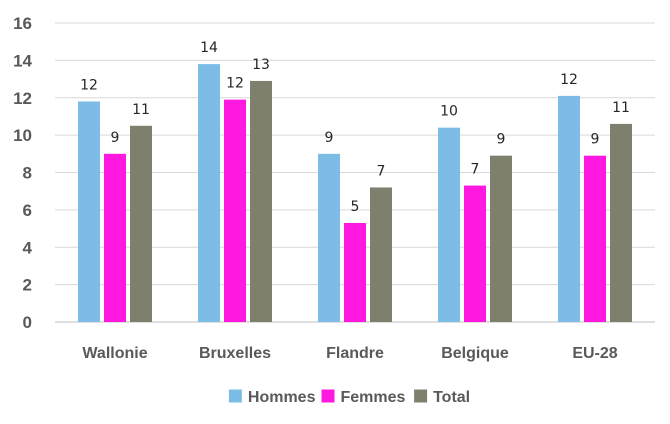 Image resolution: width=670 pixels, height=424 pixels. Describe the element at coordinates (329, 237) in the screenshot. I see `bar-hommes-flandre` at that location.